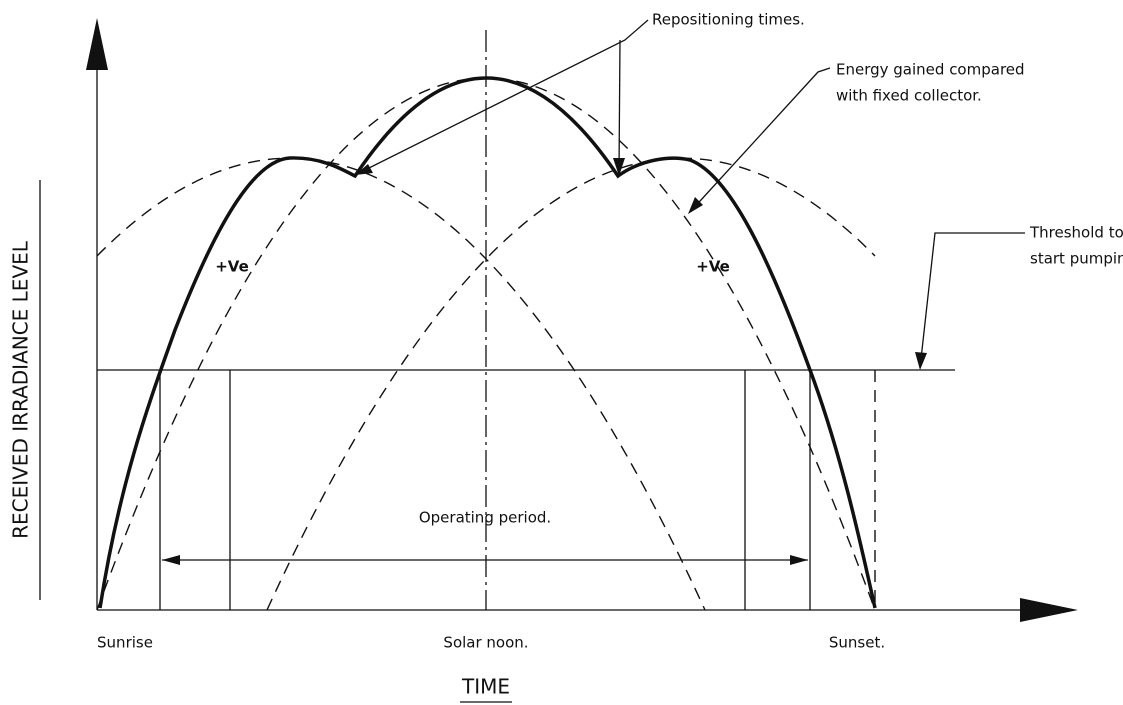 The image size is (1123, 705). What do you see at coordinates (930, 70) in the screenshot?
I see `label: Energy gained compared` at bounding box center [930, 70].